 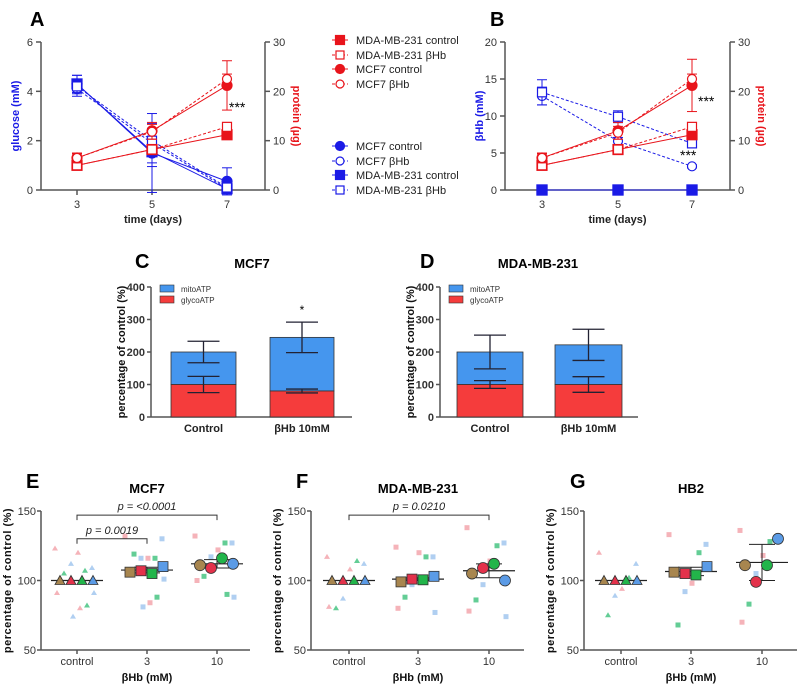 I want to click on significance-bracket: p = 0.0210, so click(x=419, y=511).